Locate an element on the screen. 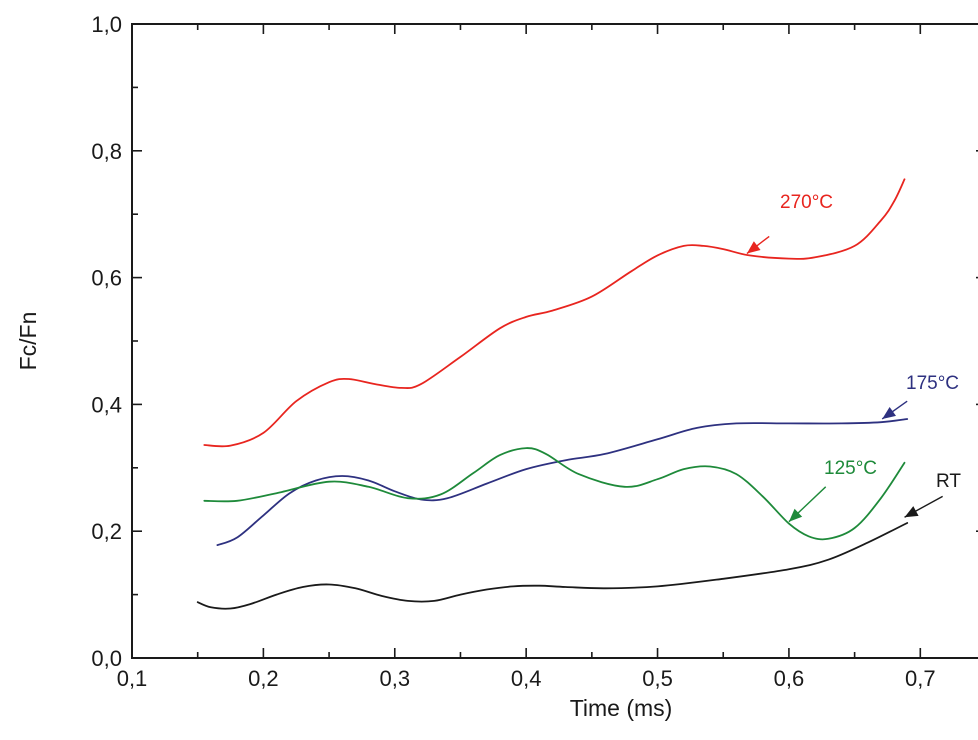 The height and width of the screenshot is (740, 978). x-tick-label: 0,5 is located at coordinates (657, 678).